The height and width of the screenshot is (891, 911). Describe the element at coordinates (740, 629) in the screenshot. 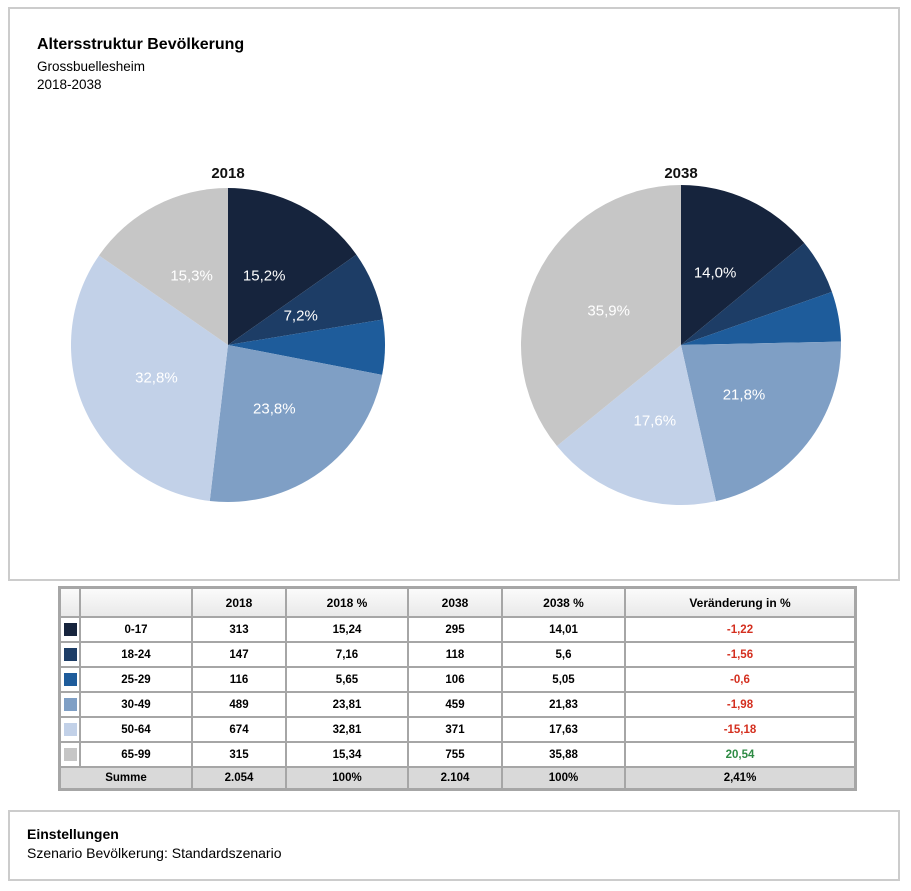

I see `change-pct: -1,22` at that location.